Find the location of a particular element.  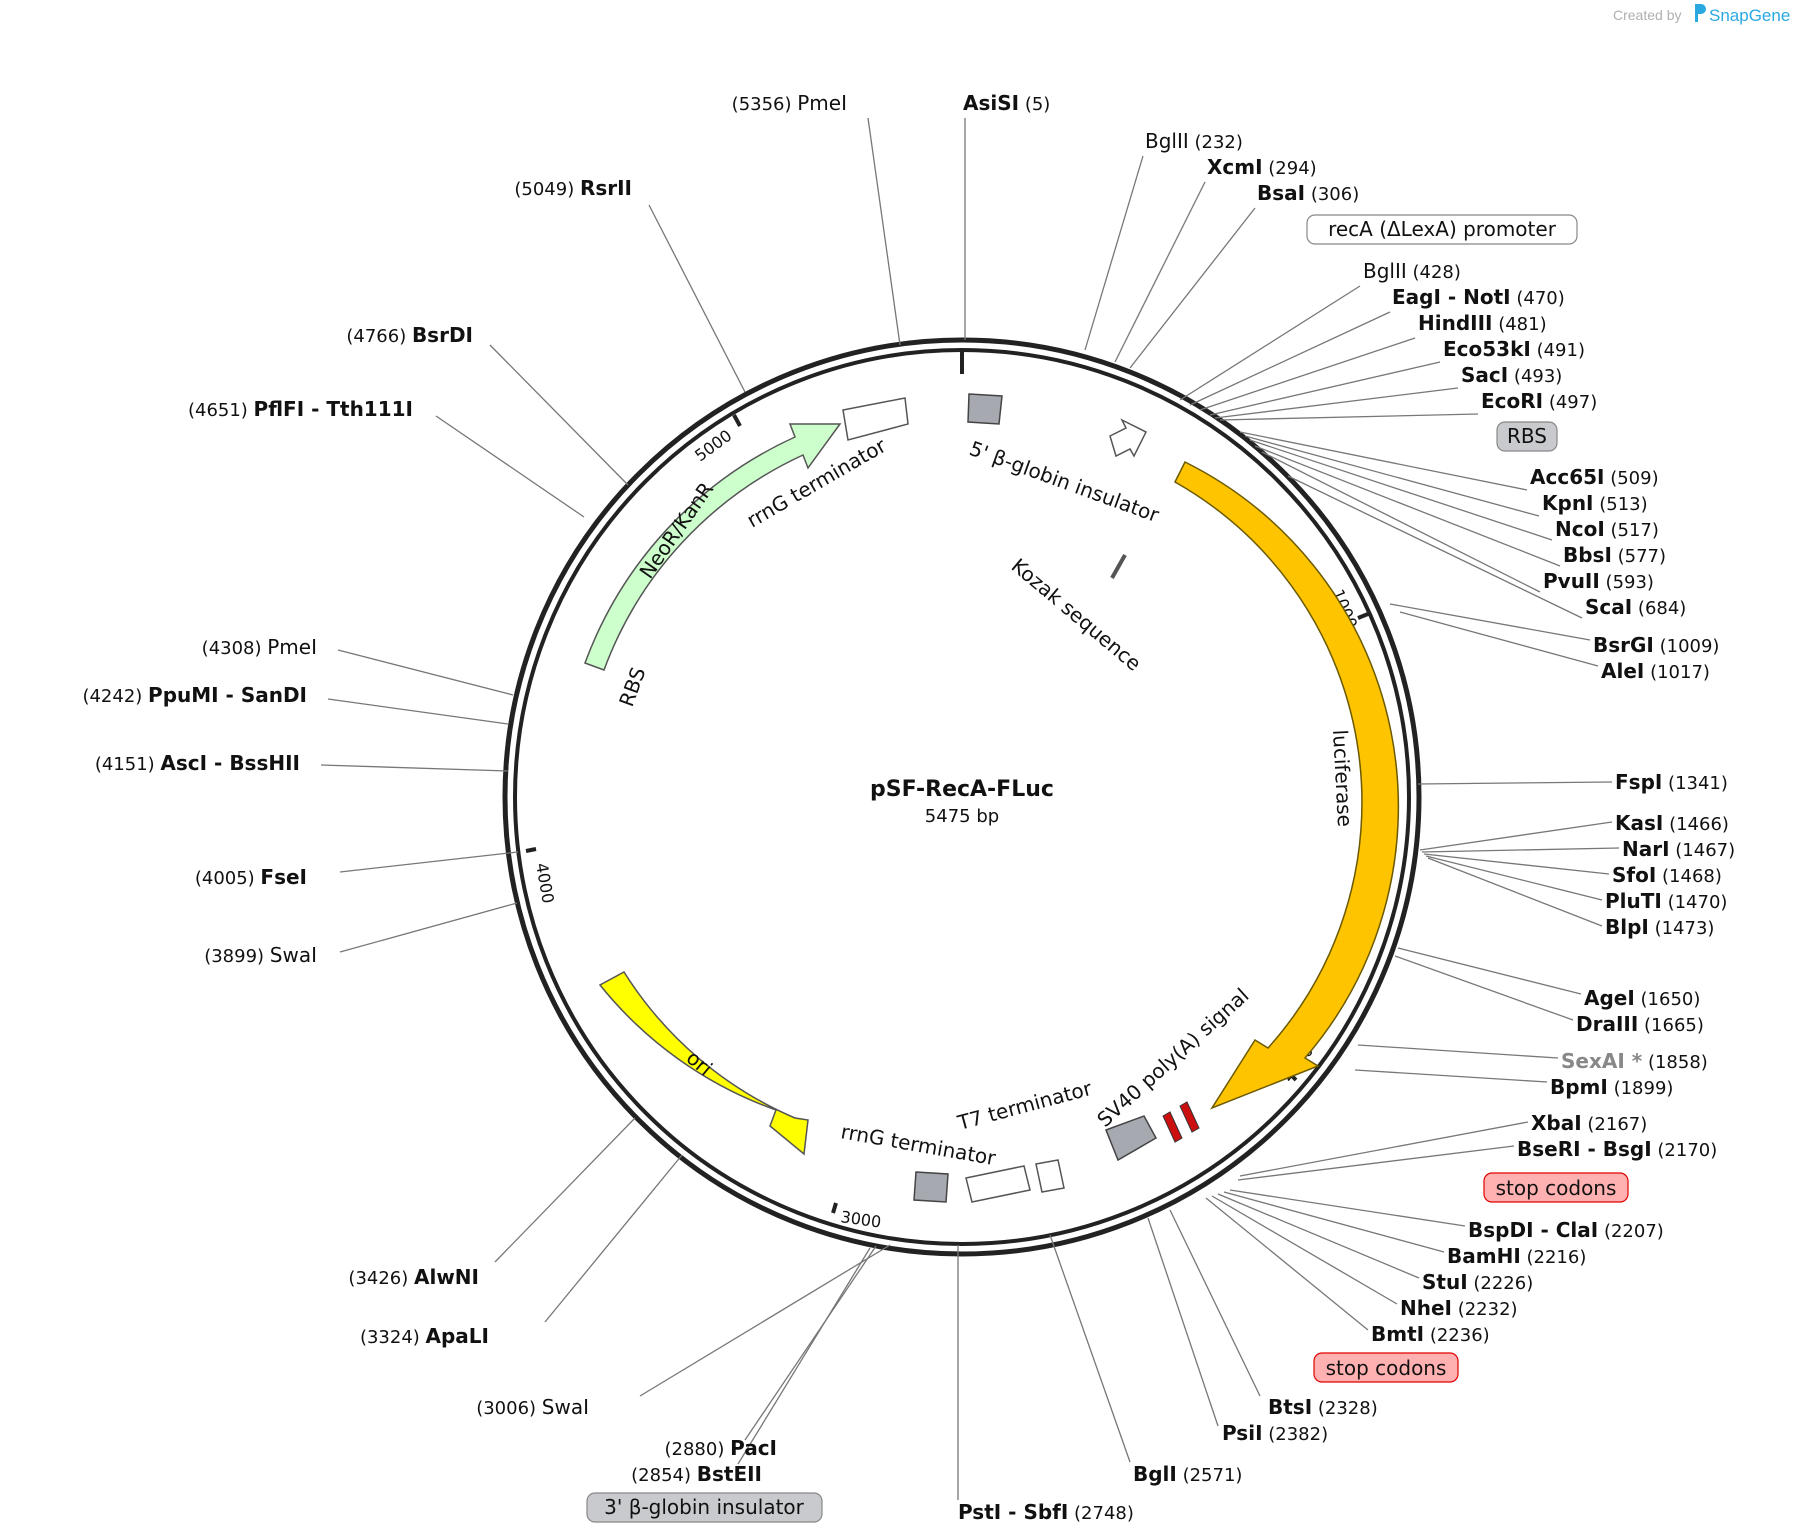

site-label: (4308) PmeI is located at coordinates (259, 647).